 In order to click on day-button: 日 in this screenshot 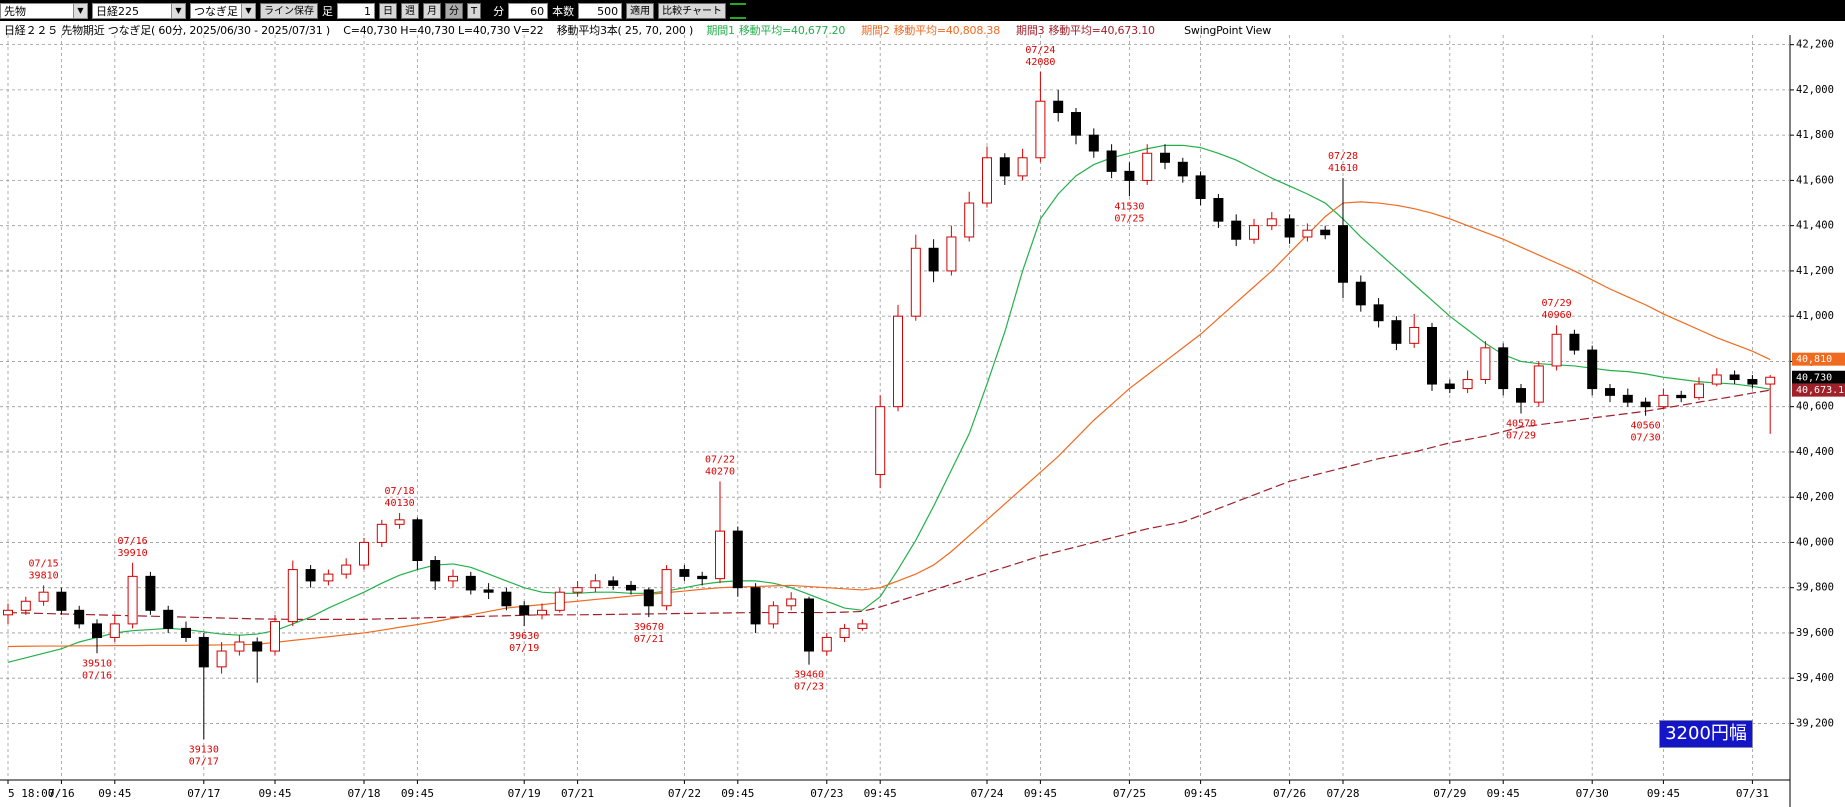, I will do `click(388, 10)`.